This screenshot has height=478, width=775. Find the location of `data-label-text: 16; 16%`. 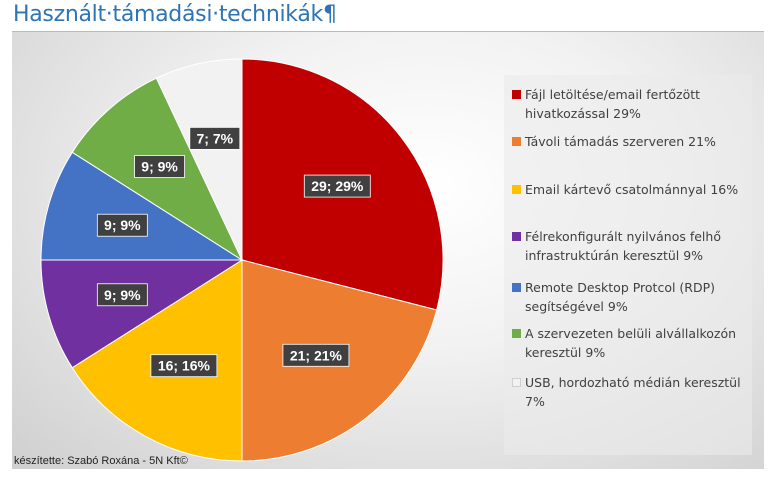

data-label-text: 16; 16% is located at coordinates (184, 366).